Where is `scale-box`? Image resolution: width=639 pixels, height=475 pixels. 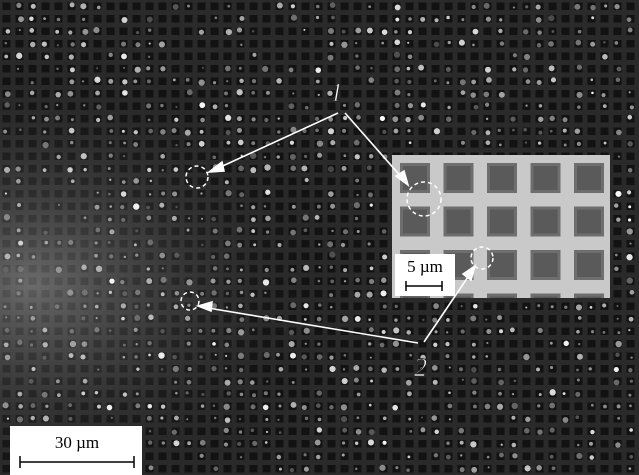 scale-box is located at coordinates (76, 450).